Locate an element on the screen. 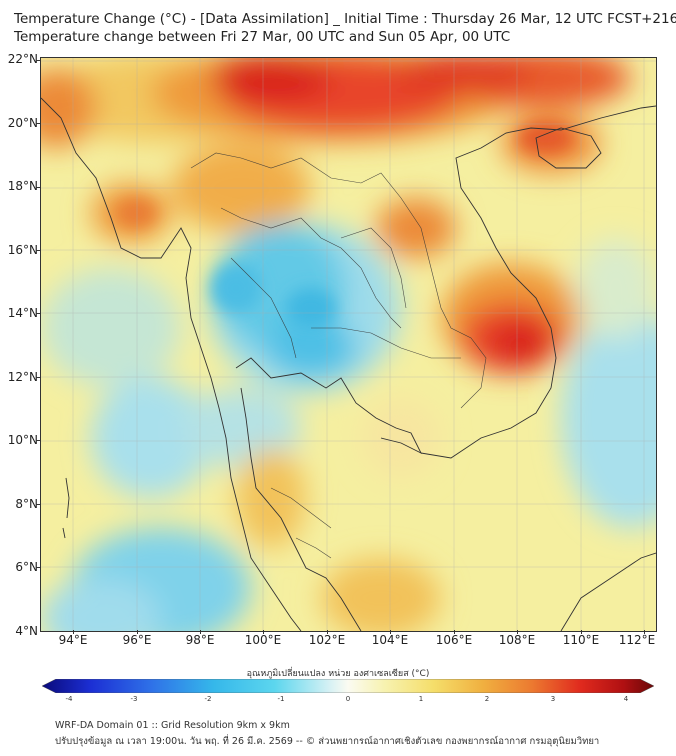 The width and height of the screenshot is (676, 756). lat-label: 4°N is located at coordinates (26, 631).